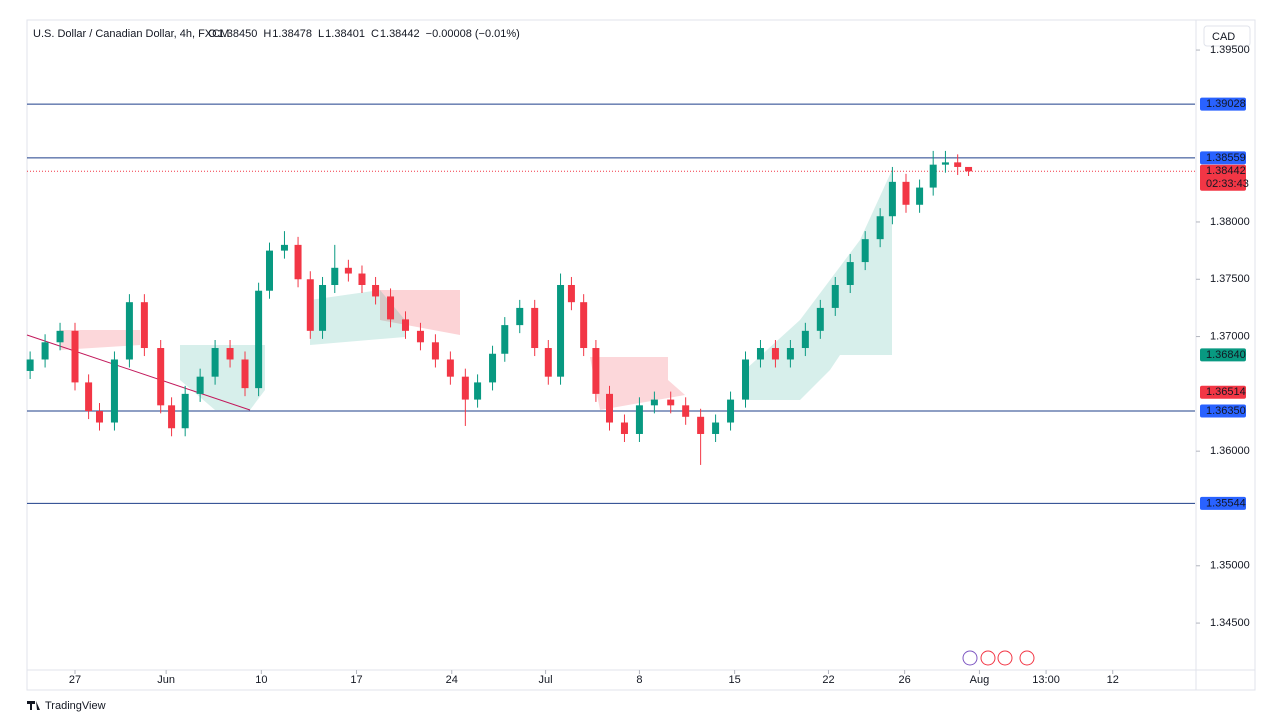 The height and width of the screenshot is (720, 1280). I want to click on y-tick-label: 1.35000, so click(1230, 566).